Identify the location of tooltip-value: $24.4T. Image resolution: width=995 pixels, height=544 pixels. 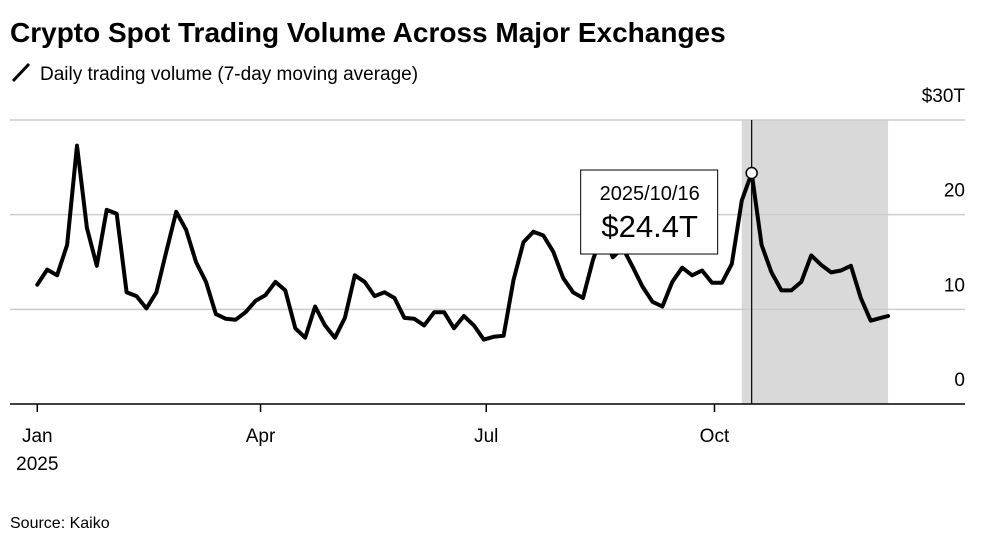
(649, 226).